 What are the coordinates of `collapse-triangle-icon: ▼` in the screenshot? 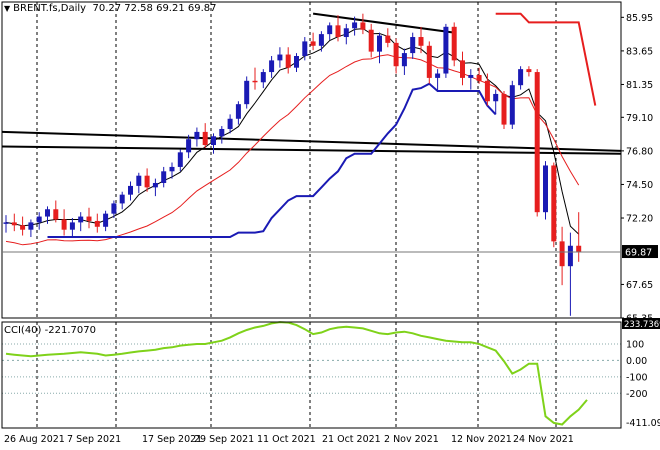 It's located at (7, 8).